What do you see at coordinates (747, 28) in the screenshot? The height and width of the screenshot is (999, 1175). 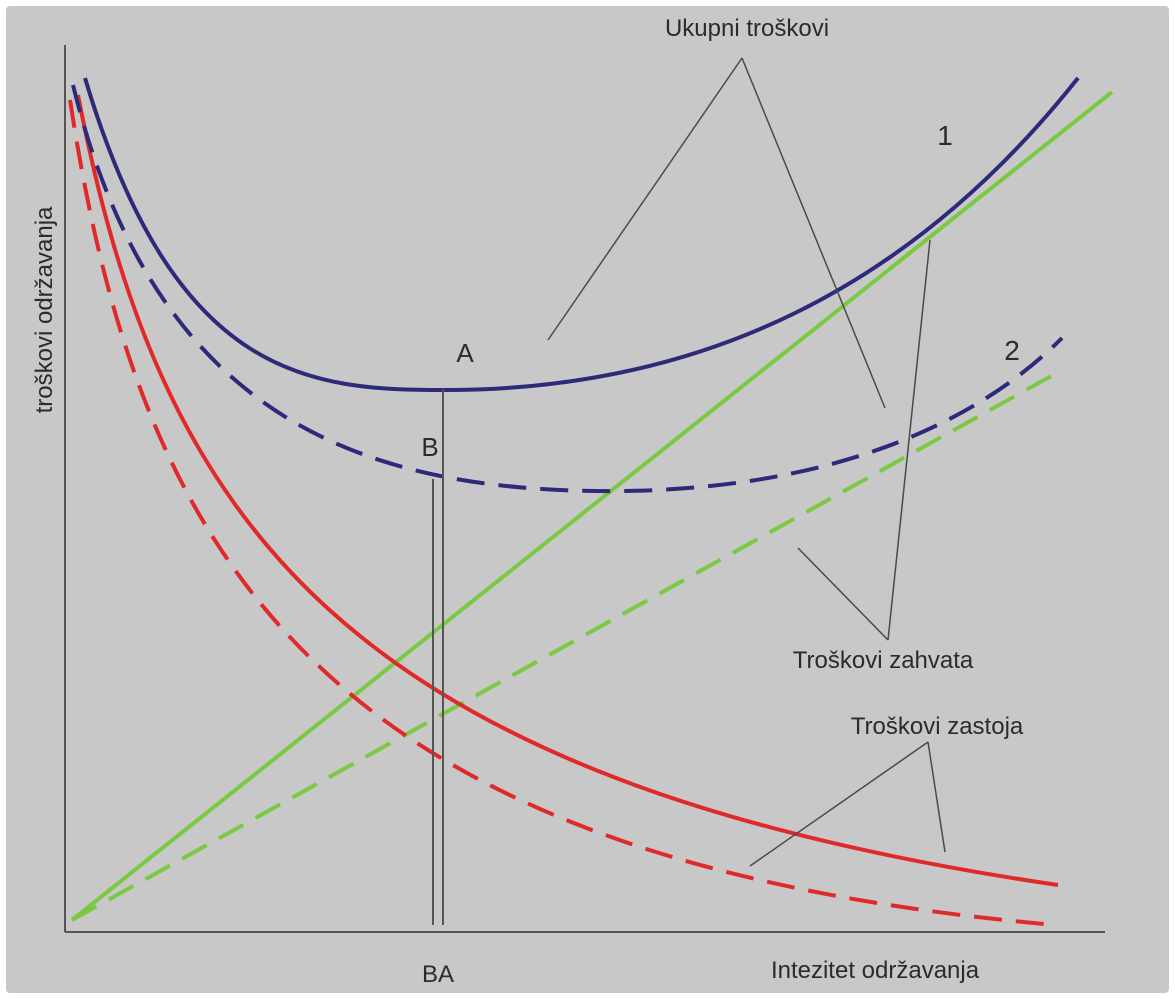 I see `total-costs-label: Ukupni troškovi` at bounding box center [747, 28].